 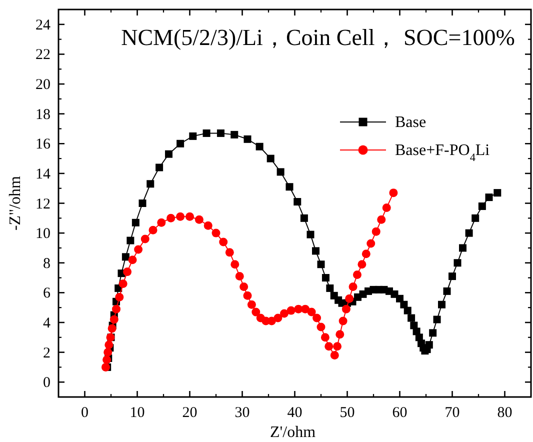 What do you see at coordinates (400, 413) in the screenshot?
I see `x-tick-label: 60` at bounding box center [400, 413].